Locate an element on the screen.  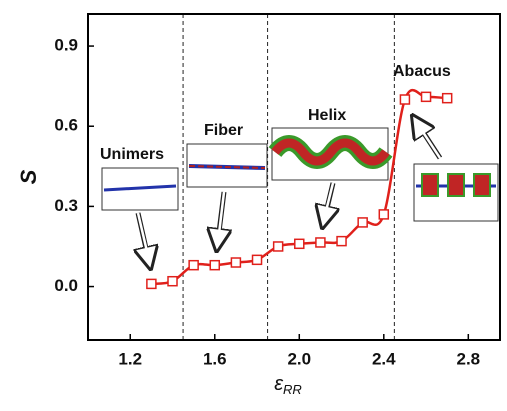
y-tick-label: 0.9 is located at coordinates (66, 45).